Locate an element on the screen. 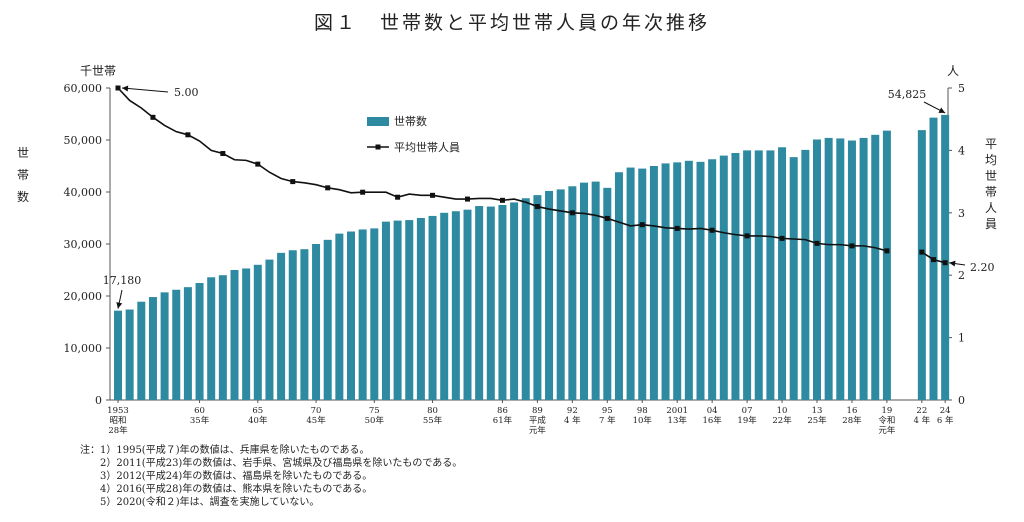 The image size is (1024, 522). left-axis-title-char: 数 is located at coordinates (22, 197).